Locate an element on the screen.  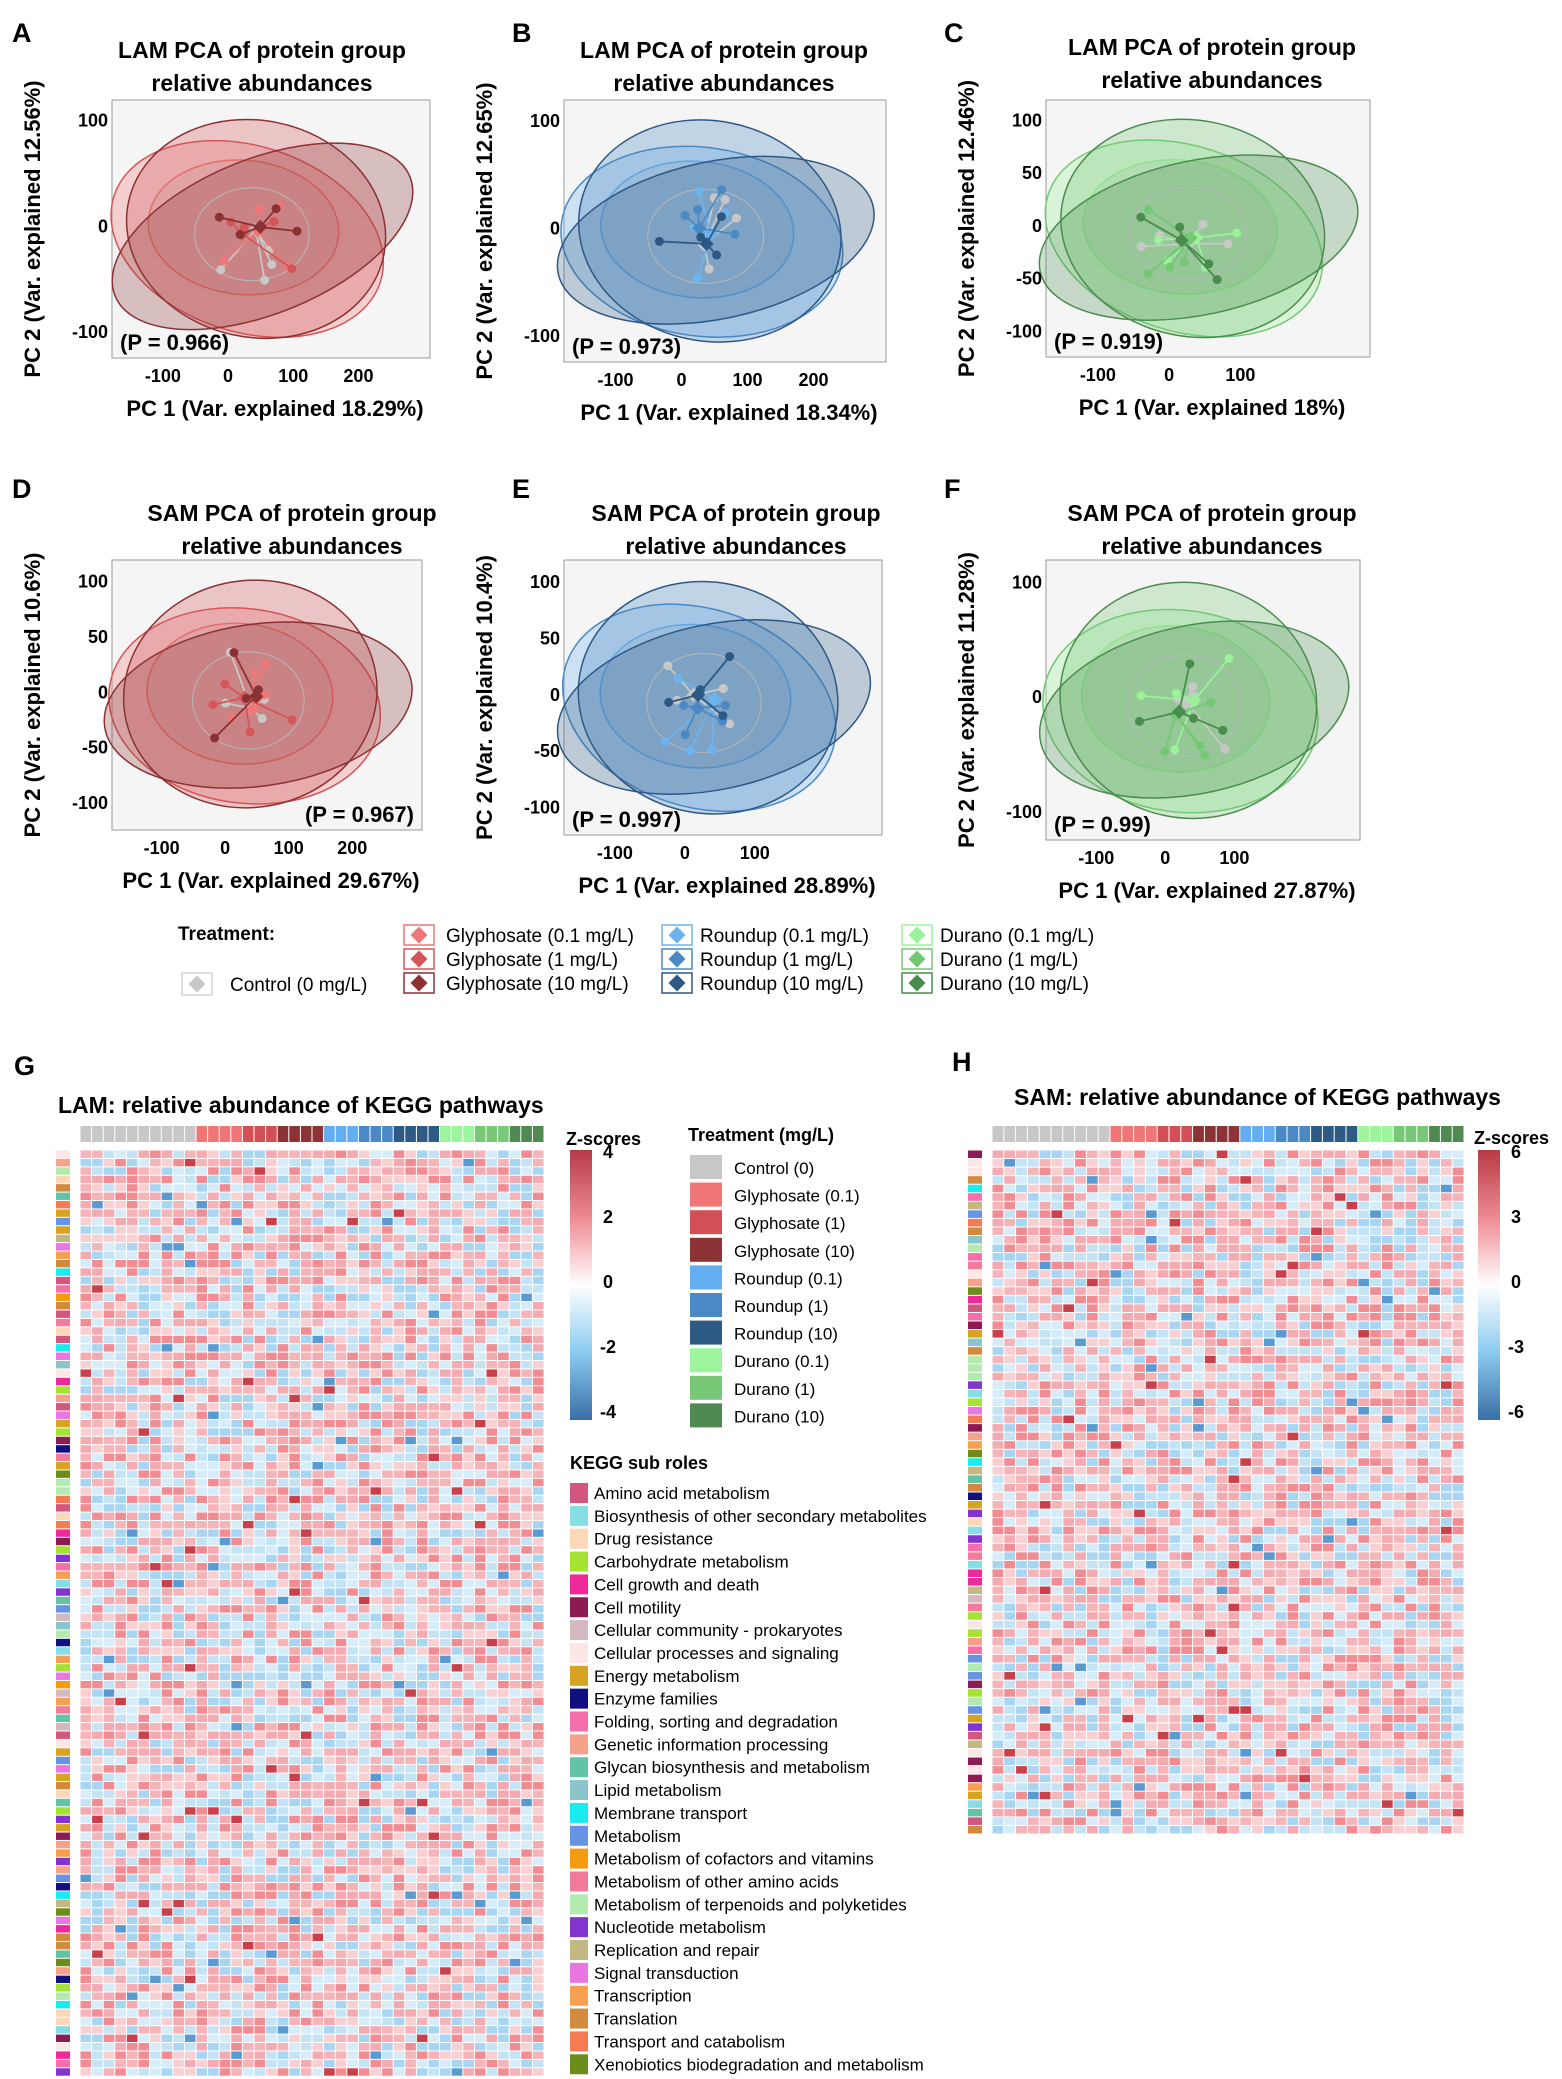
confidence-ellipse is located at coordinates (1188, 233).